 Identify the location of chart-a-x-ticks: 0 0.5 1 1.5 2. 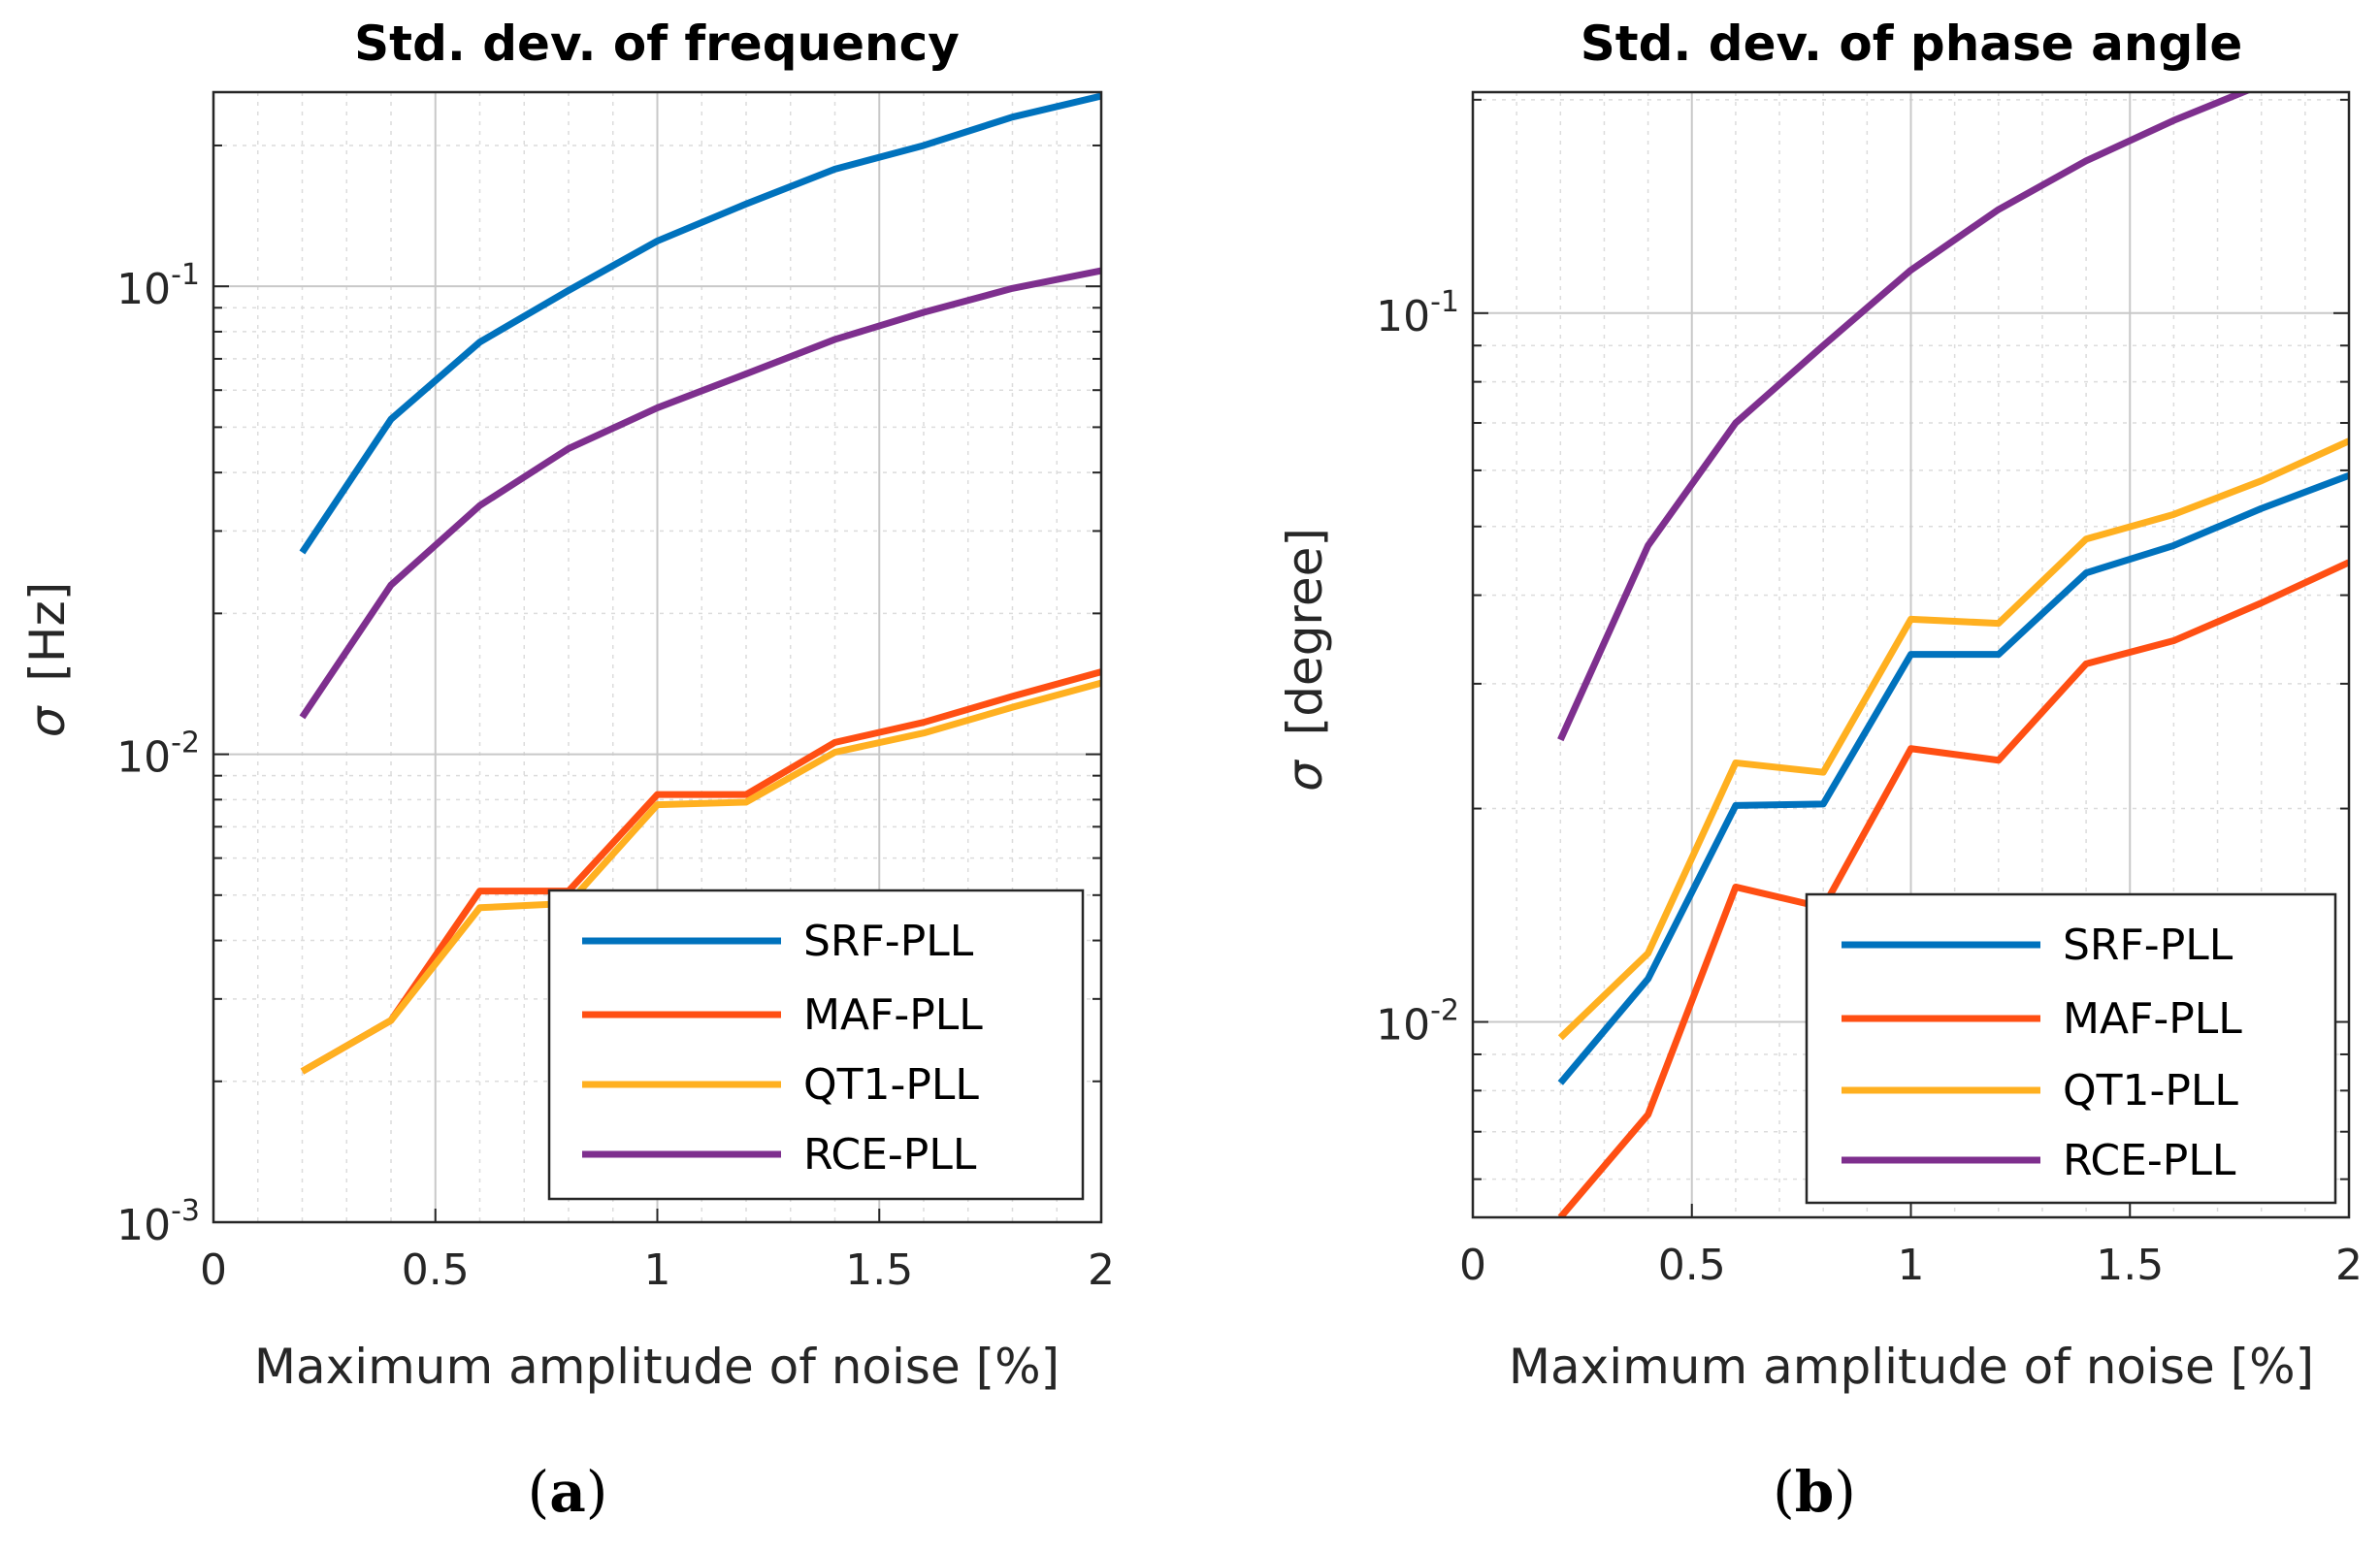
(657, 1252).